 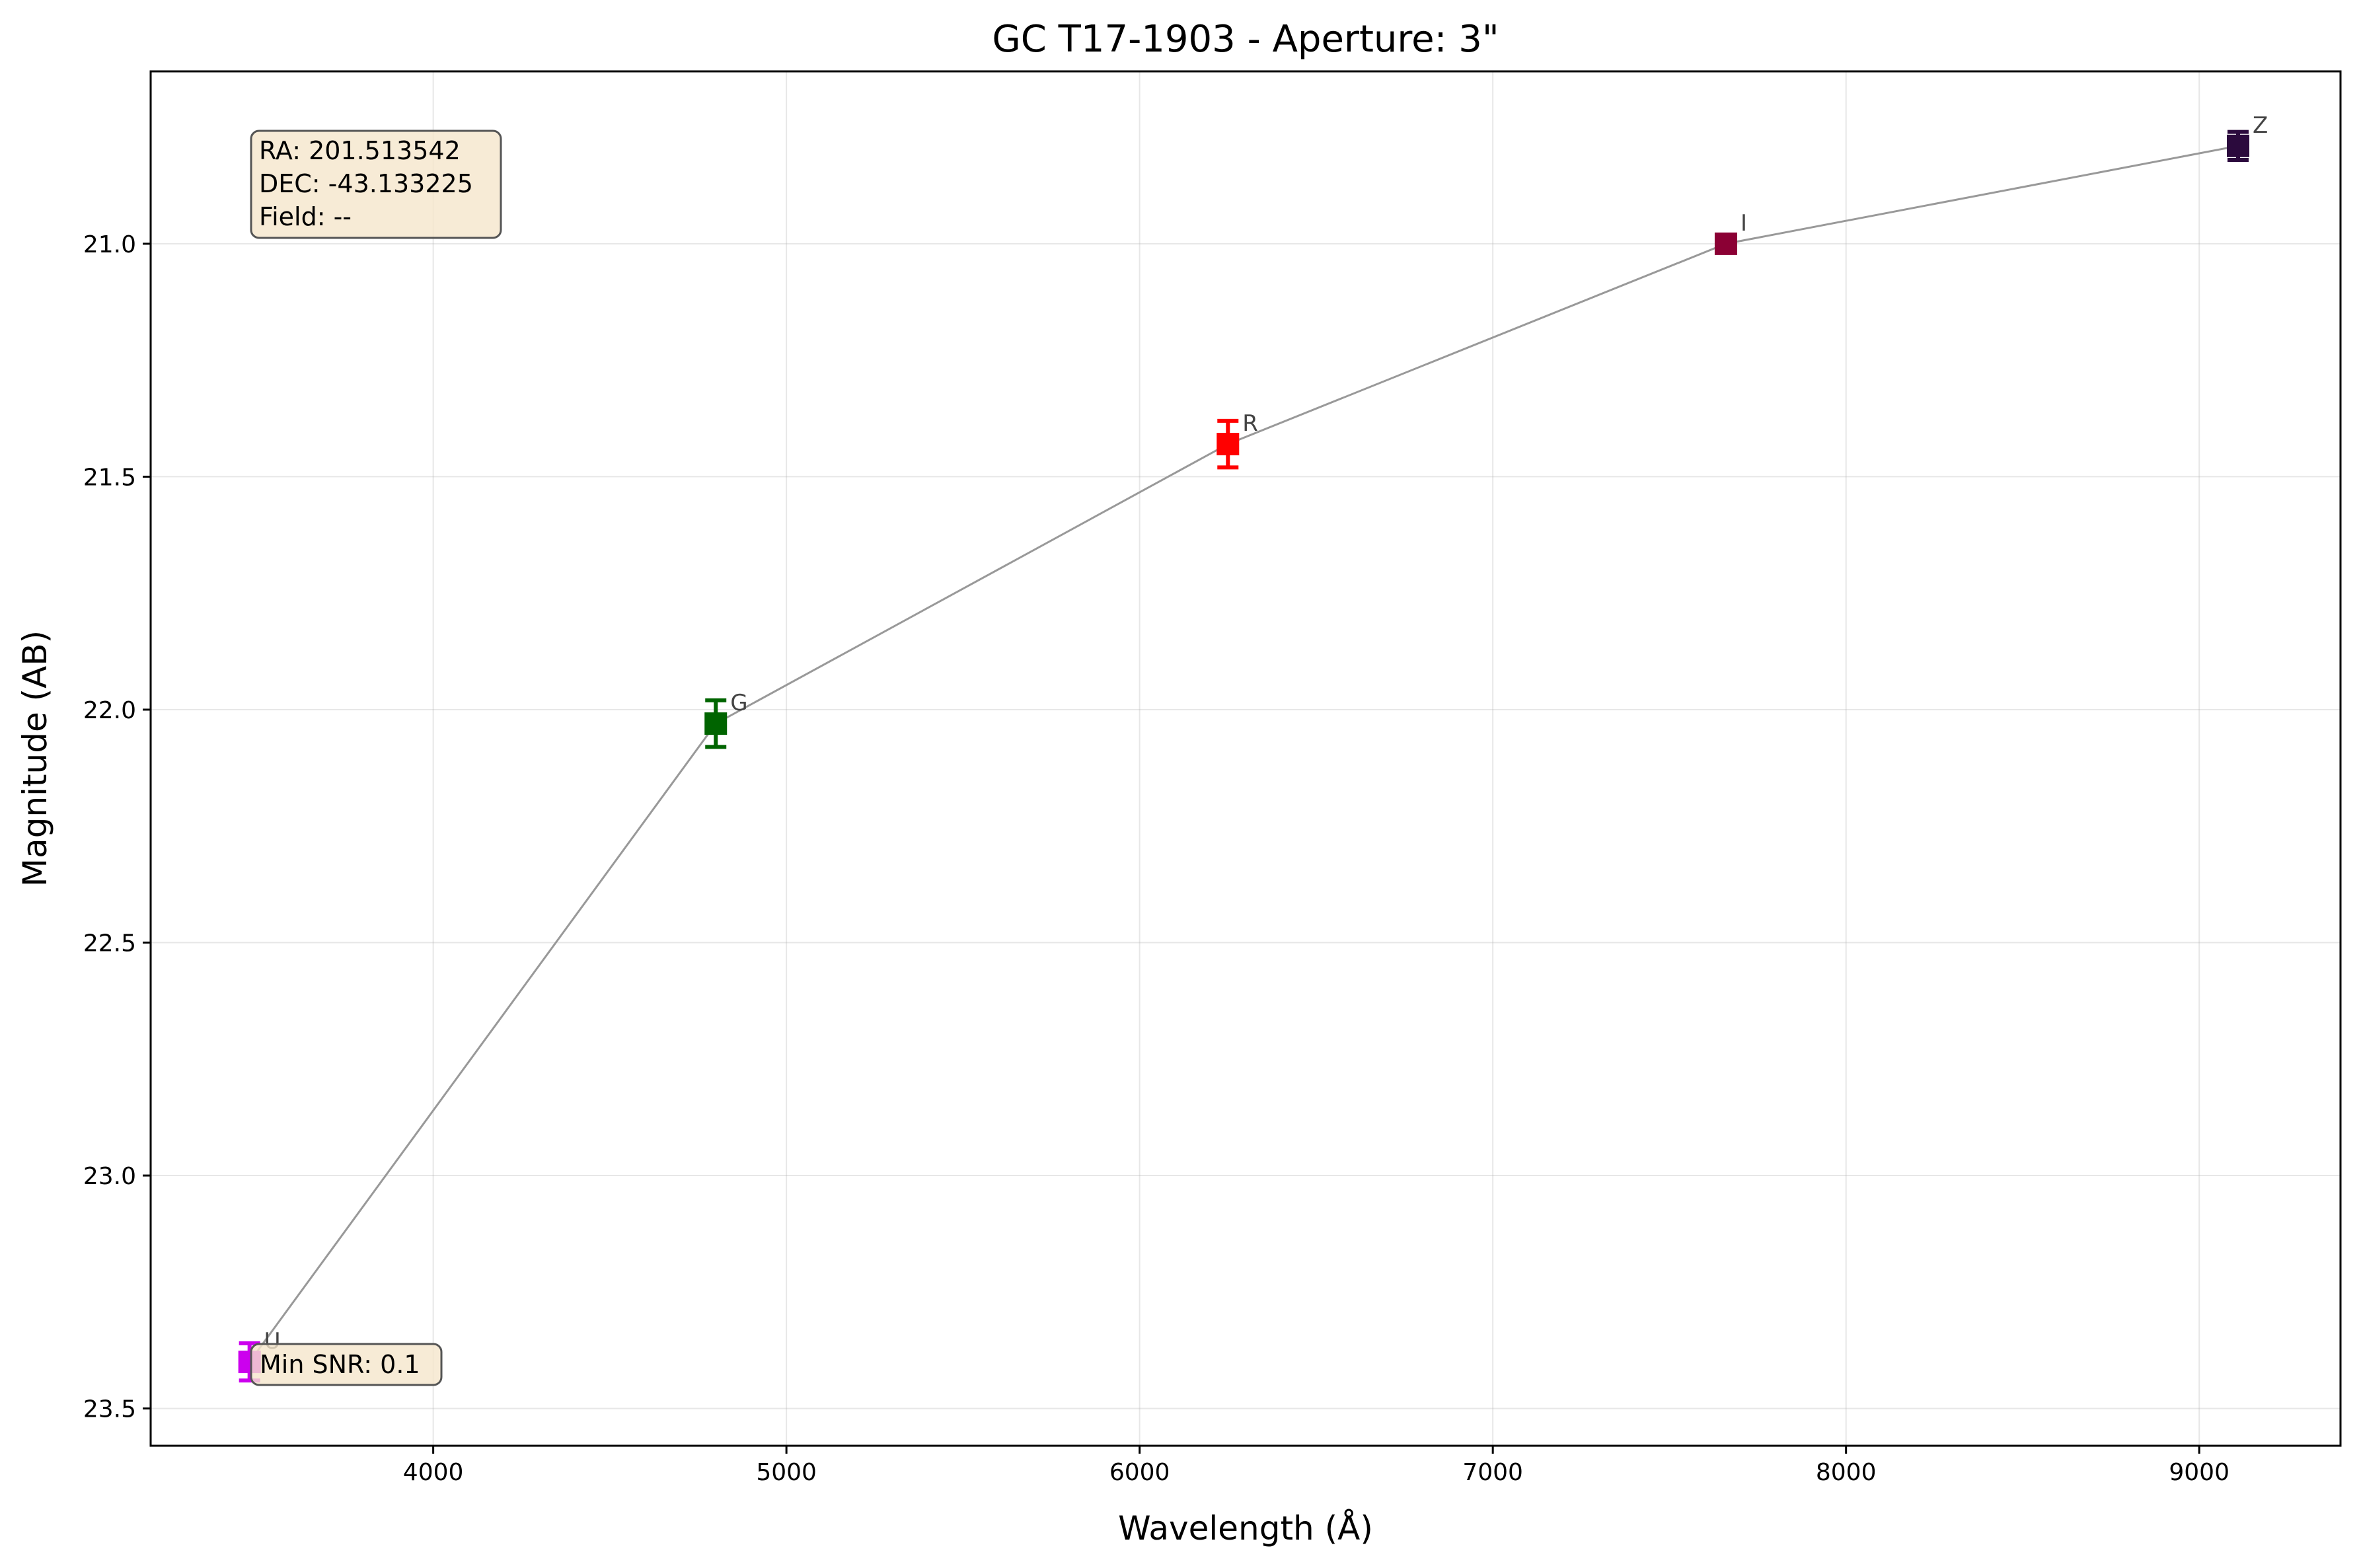 I want to click on data-point-r, so click(x=1228, y=444).